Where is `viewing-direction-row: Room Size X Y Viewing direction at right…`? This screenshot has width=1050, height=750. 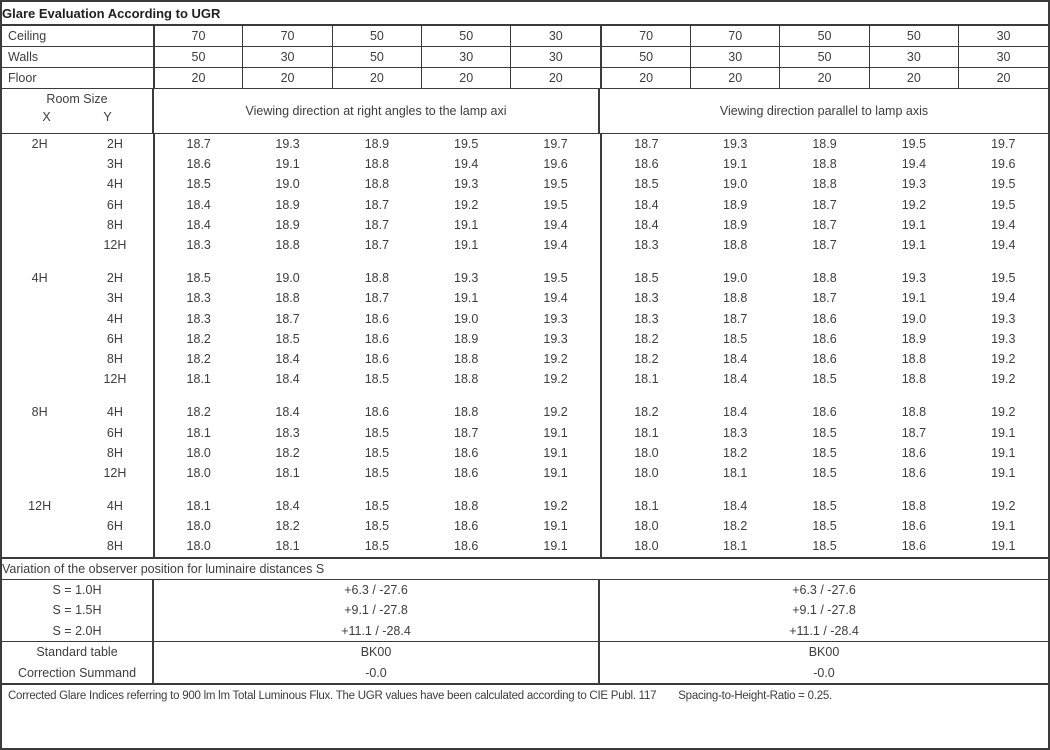 viewing-direction-row: Room Size X Y Viewing direction at right… is located at coordinates (525, 111).